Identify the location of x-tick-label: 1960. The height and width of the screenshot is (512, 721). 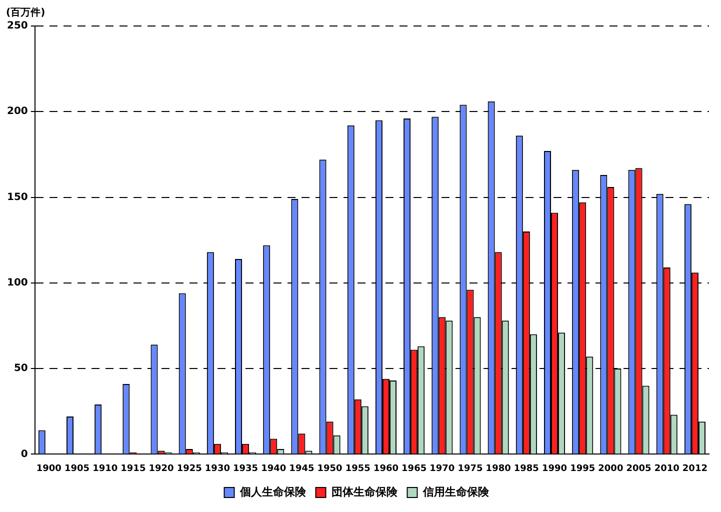
(386, 469).